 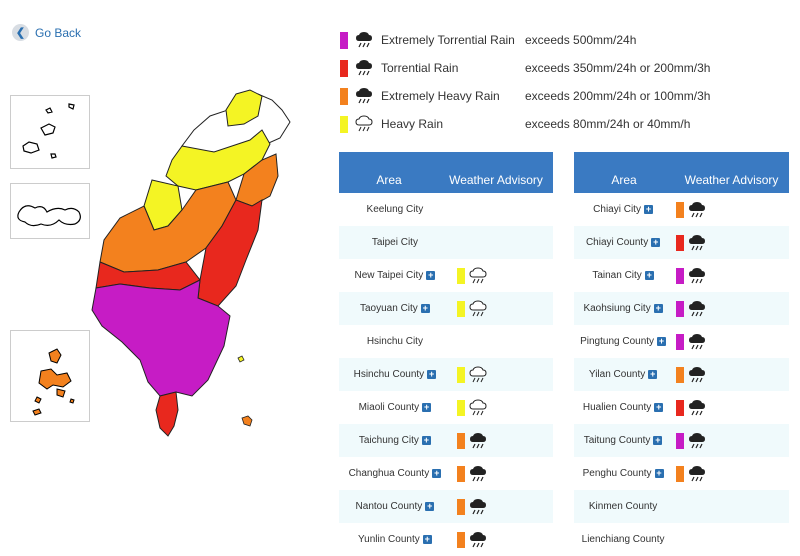 What do you see at coordinates (389, 275) in the screenshot?
I see `area-name: New Taipei City` at bounding box center [389, 275].